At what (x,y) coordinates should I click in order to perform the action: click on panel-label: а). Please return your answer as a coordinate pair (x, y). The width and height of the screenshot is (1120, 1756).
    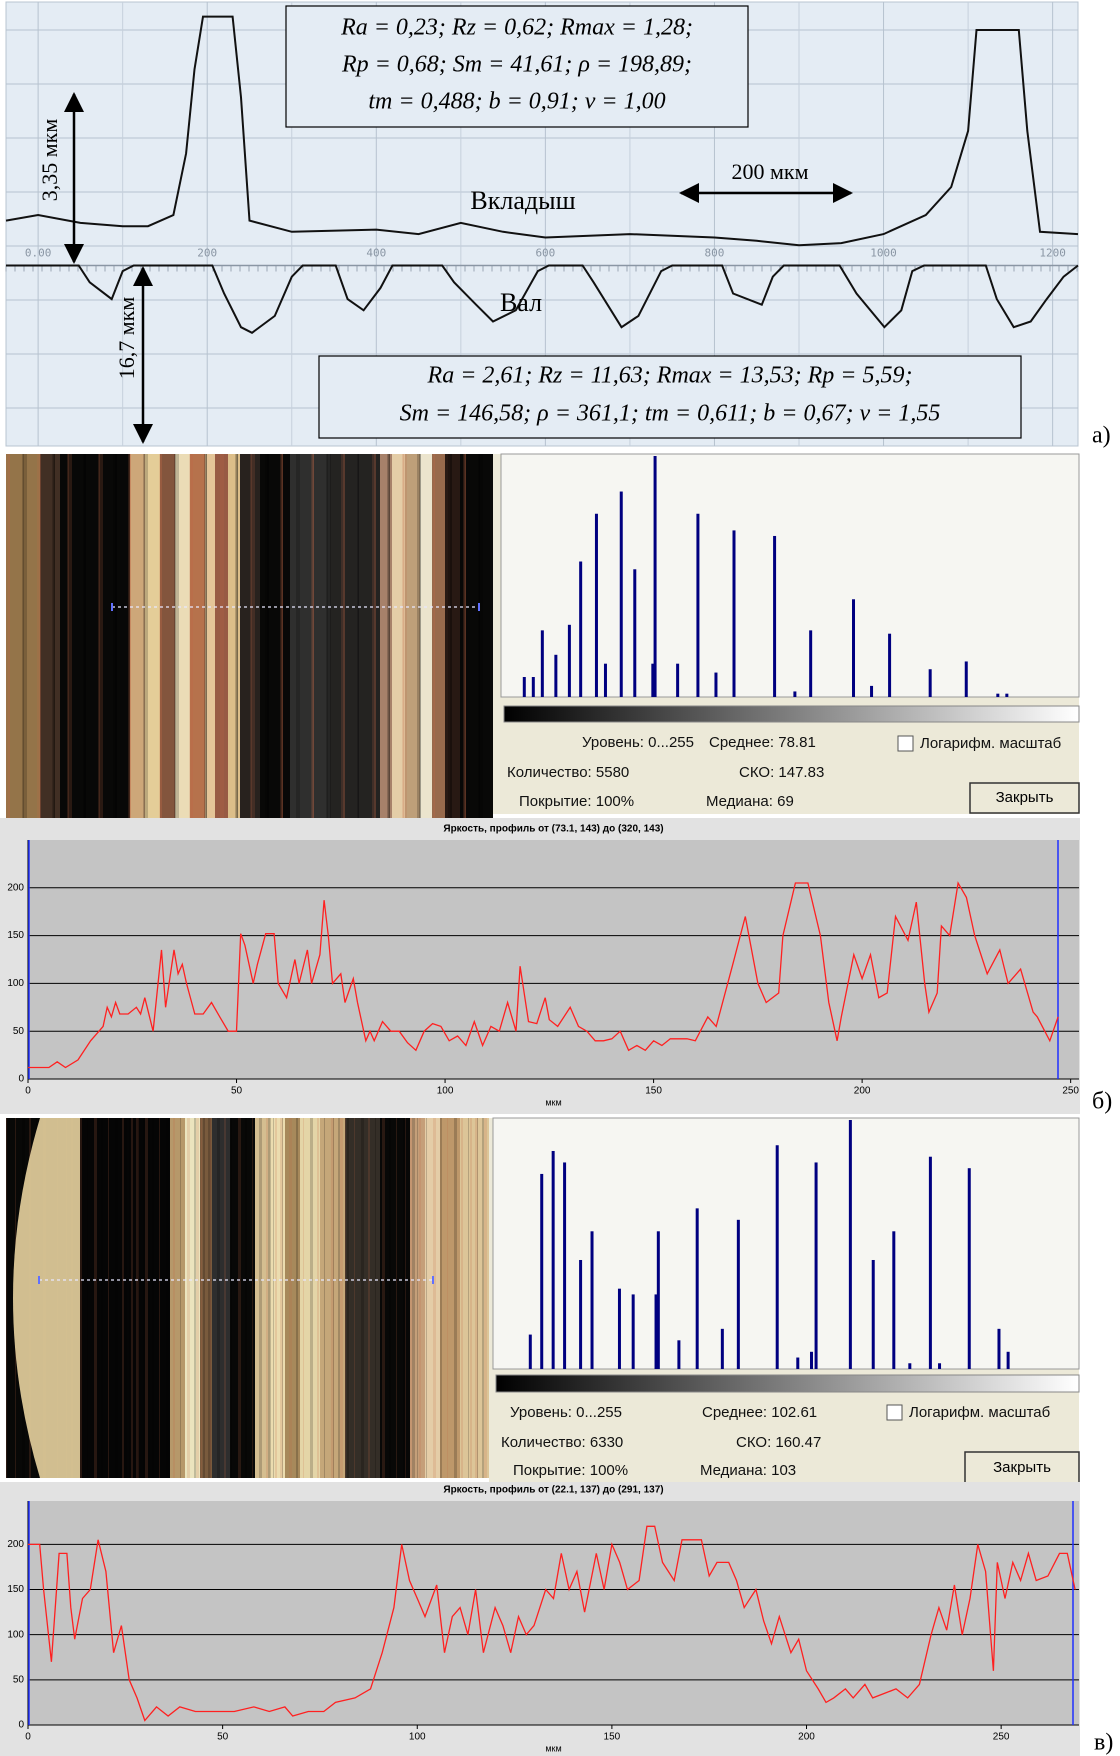
    Looking at the image, I should click on (1101, 436).